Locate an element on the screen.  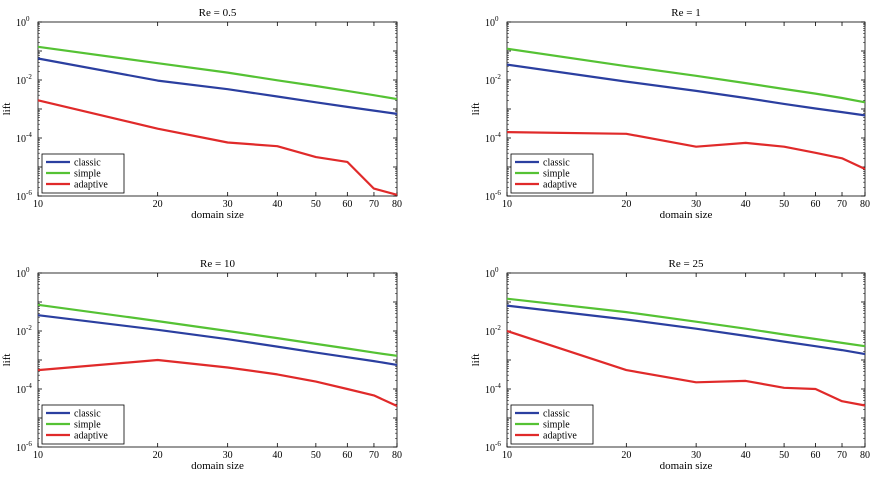
chart-title: Re = 1 is located at coordinates (685, 13).